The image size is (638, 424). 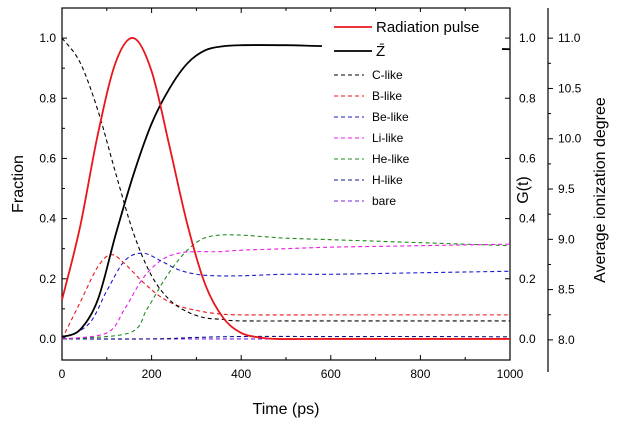 I want to click on x-tick-label: 0, so click(x=62, y=374).